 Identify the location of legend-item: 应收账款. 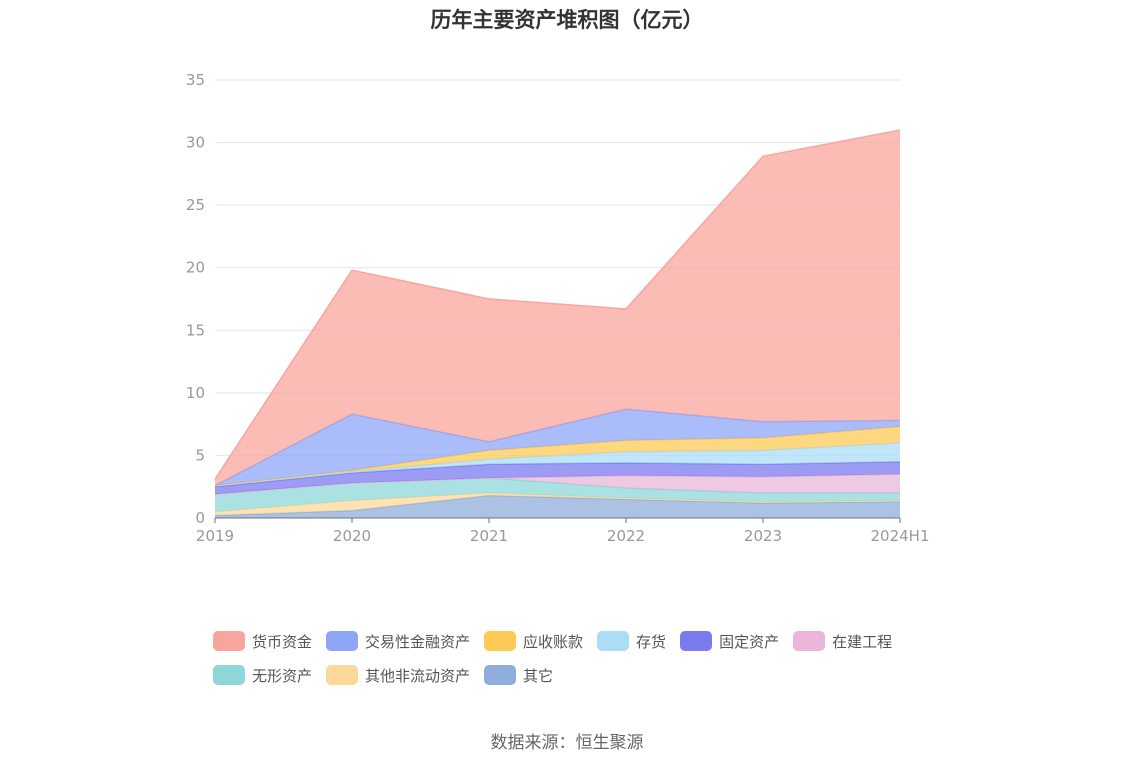
(533, 641).